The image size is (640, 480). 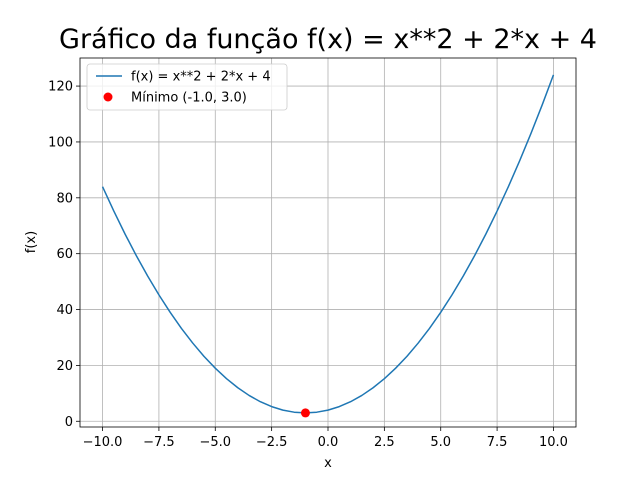 I want to click on legend: f(x) = x**2 + 2*x + 4 Mínimo (-1.0, 3.0), so click(x=187, y=87).